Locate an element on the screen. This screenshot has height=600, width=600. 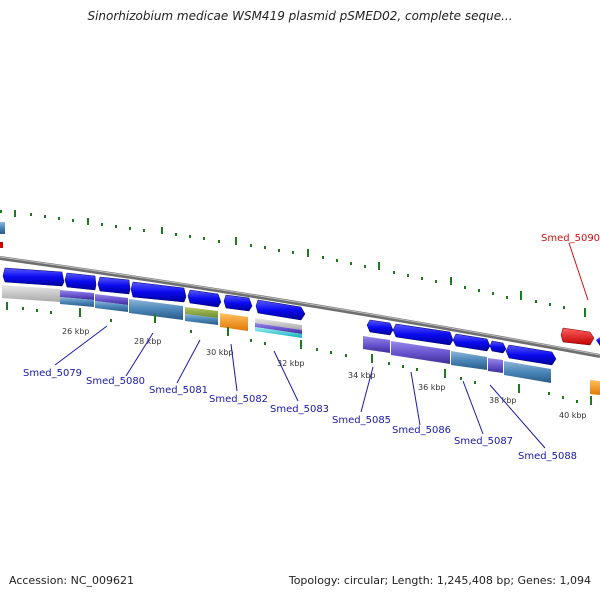
function-bars-left is located at coordinates (152, 311).